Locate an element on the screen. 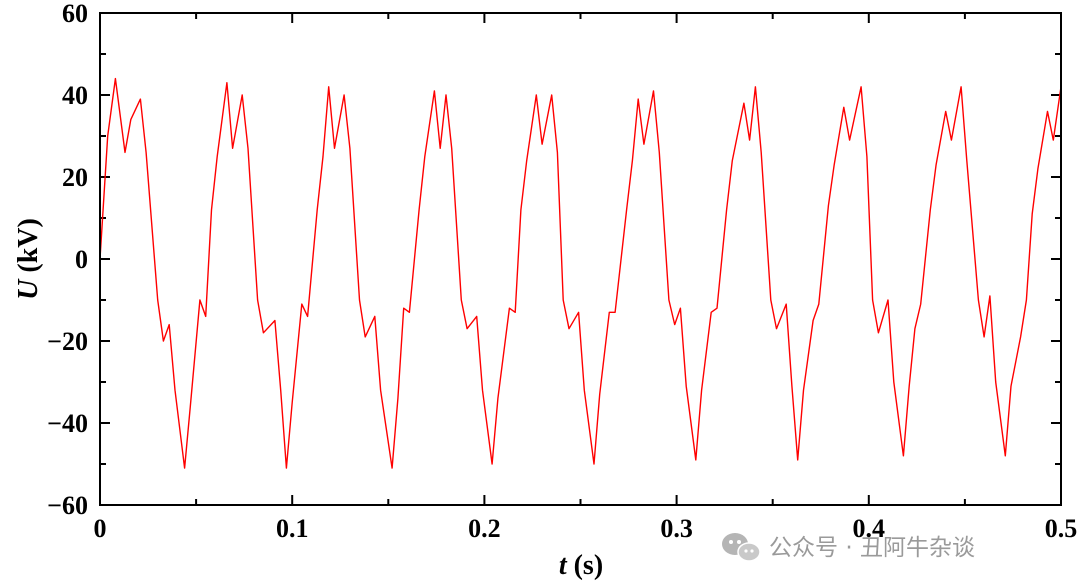 The image size is (1080, 587). svg-text: 公众号 · 丑阿牛杂谈 is located at coordinates (872, 548).